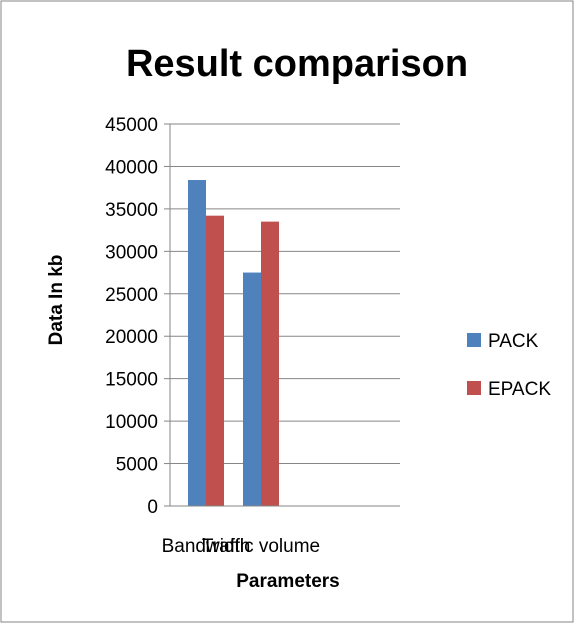 Image resolution: width=574 pixels, height=628 pixels. What do you see at coordinates (131, 422) in the screenshot?
I see `y-tick-label: 10000` at bounding box center [131, 422].